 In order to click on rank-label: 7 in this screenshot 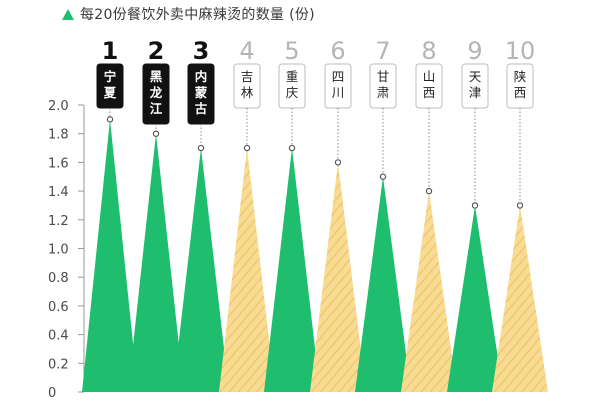, I will do `click(382, 51)`.